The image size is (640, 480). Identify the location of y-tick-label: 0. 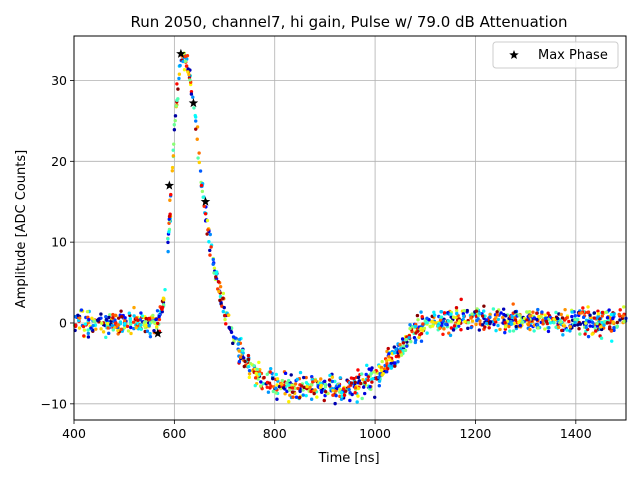
(63, 322).